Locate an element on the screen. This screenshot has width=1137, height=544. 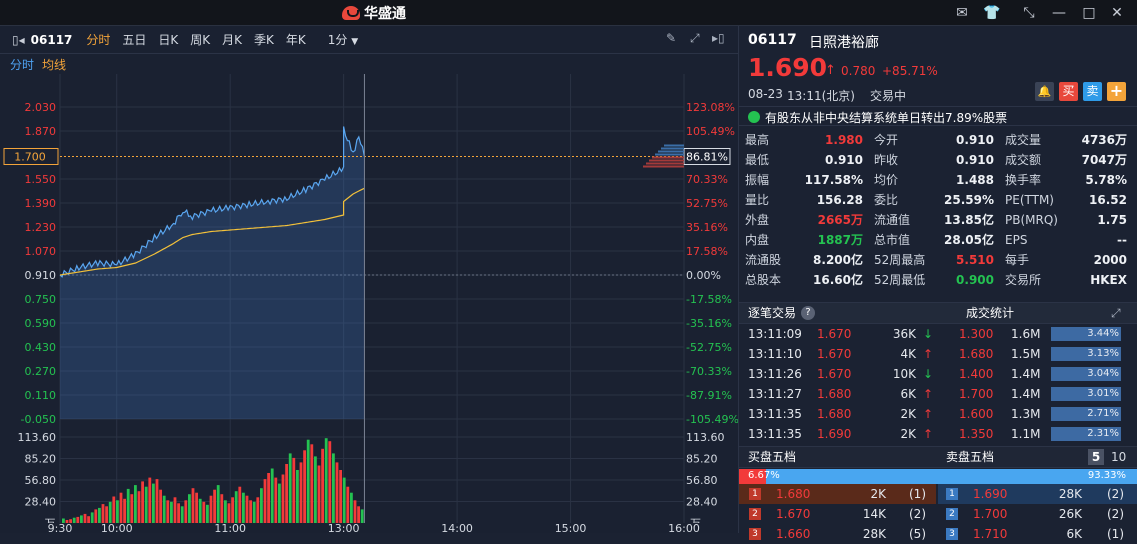
x-tick-label: 15:00 is located at coordinates (571, 527).